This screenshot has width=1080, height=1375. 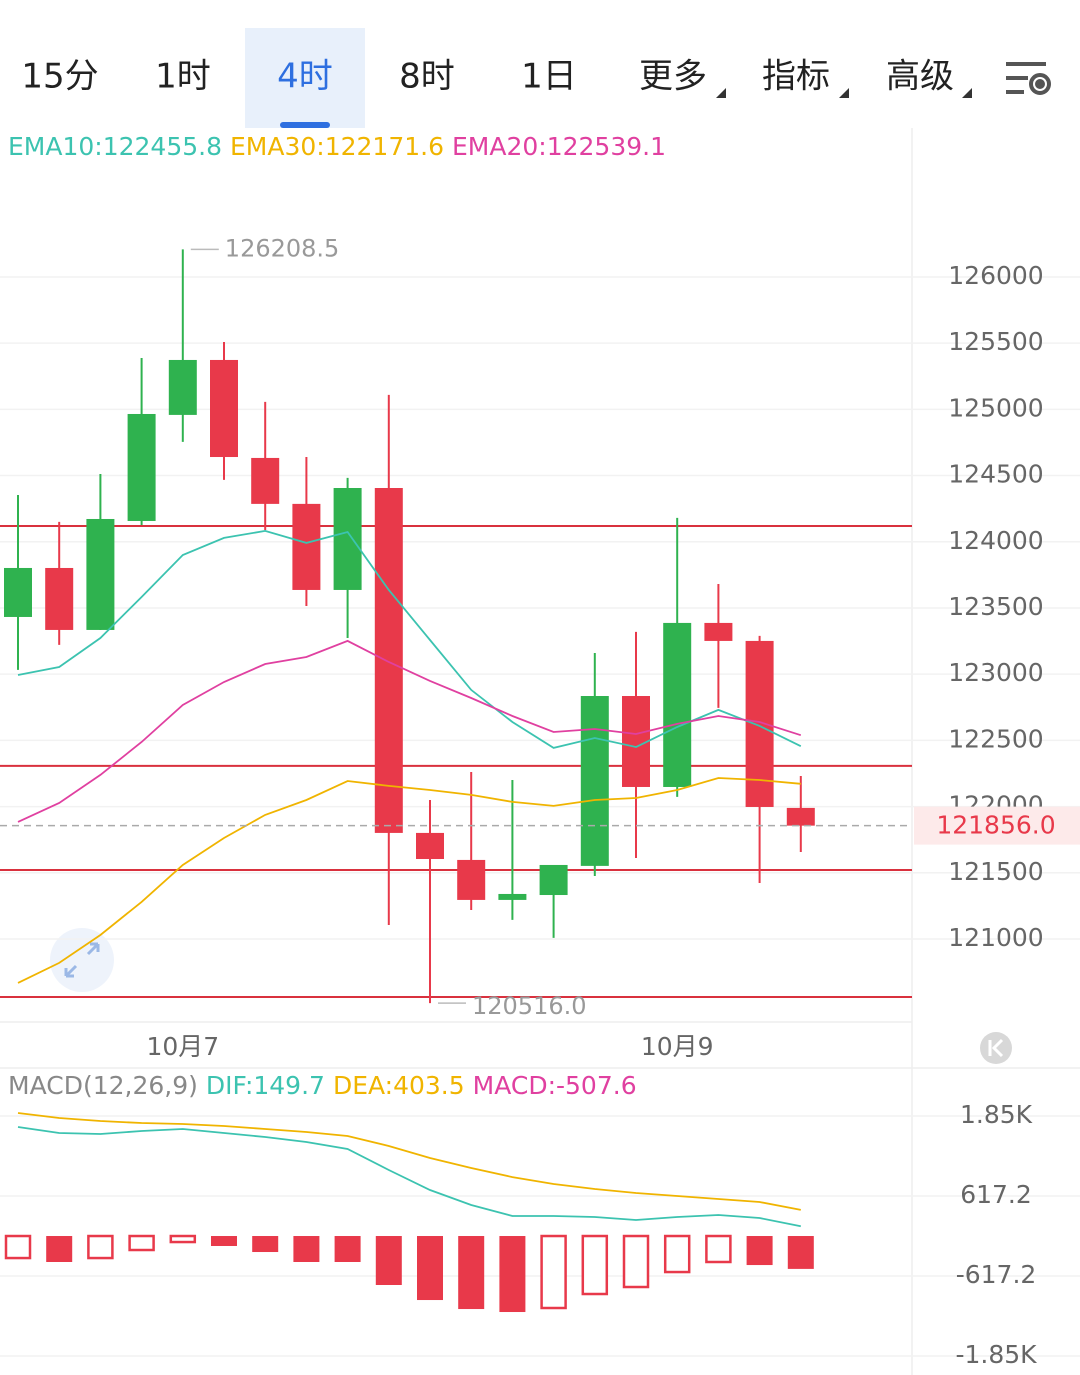 What do you see at coordinates (115, 146) in the screenshot?
I see `legend-item: EMA10:122455.8` at bounding box center [115, 146].